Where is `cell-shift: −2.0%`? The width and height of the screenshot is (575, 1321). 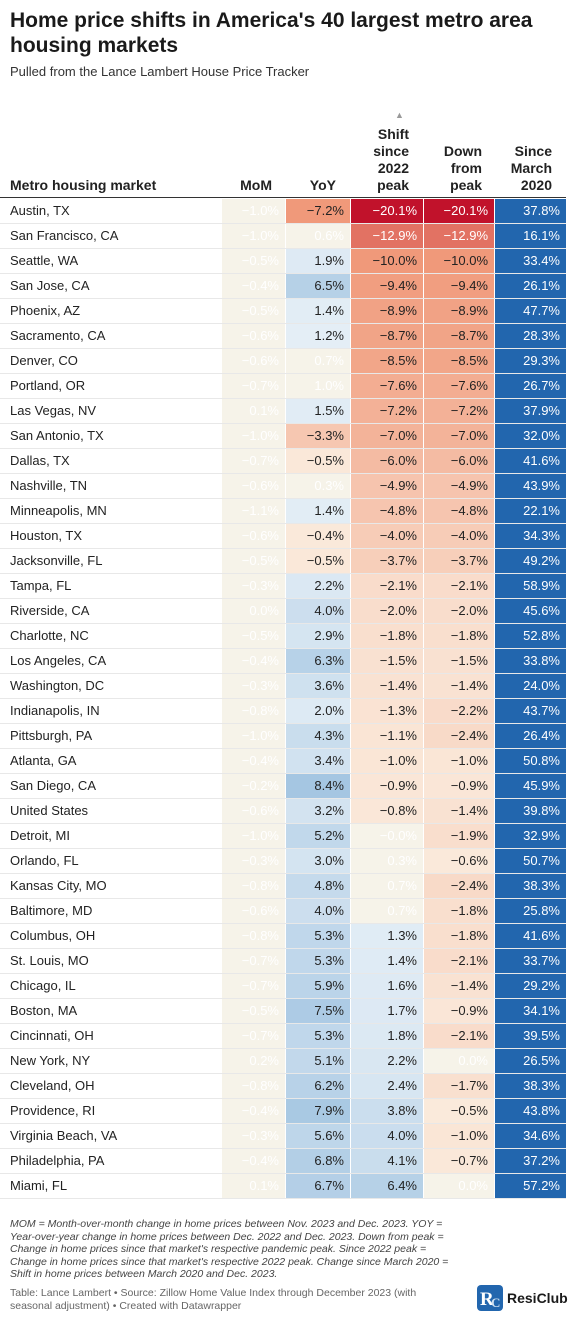 cell-shift: −2.0% is located at coordinates (387, 611).